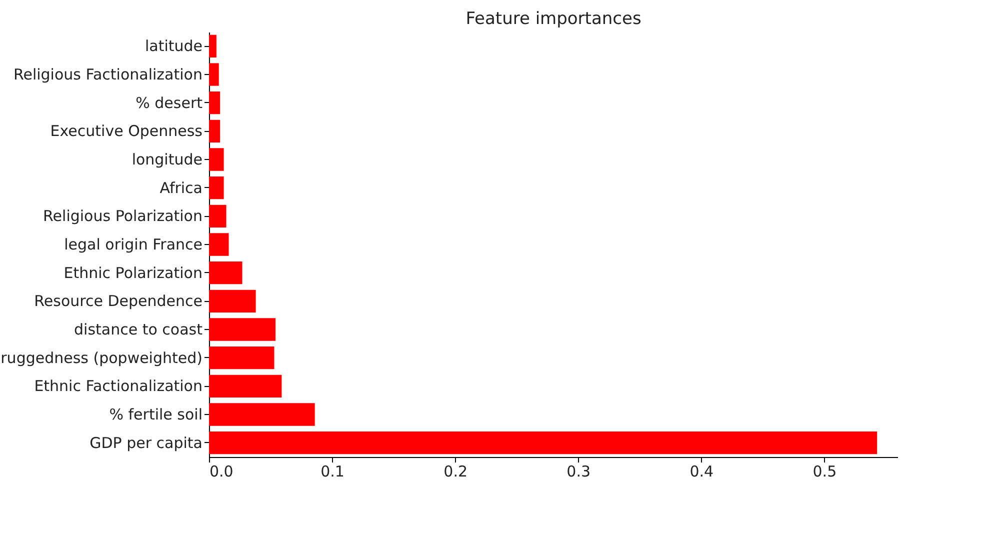 This screenshot has height=541, width=998. What do you see at coordinates (173, 46) in the screenshot?
I see `y-tick-label: latitude` at bounding box center [173, 46].